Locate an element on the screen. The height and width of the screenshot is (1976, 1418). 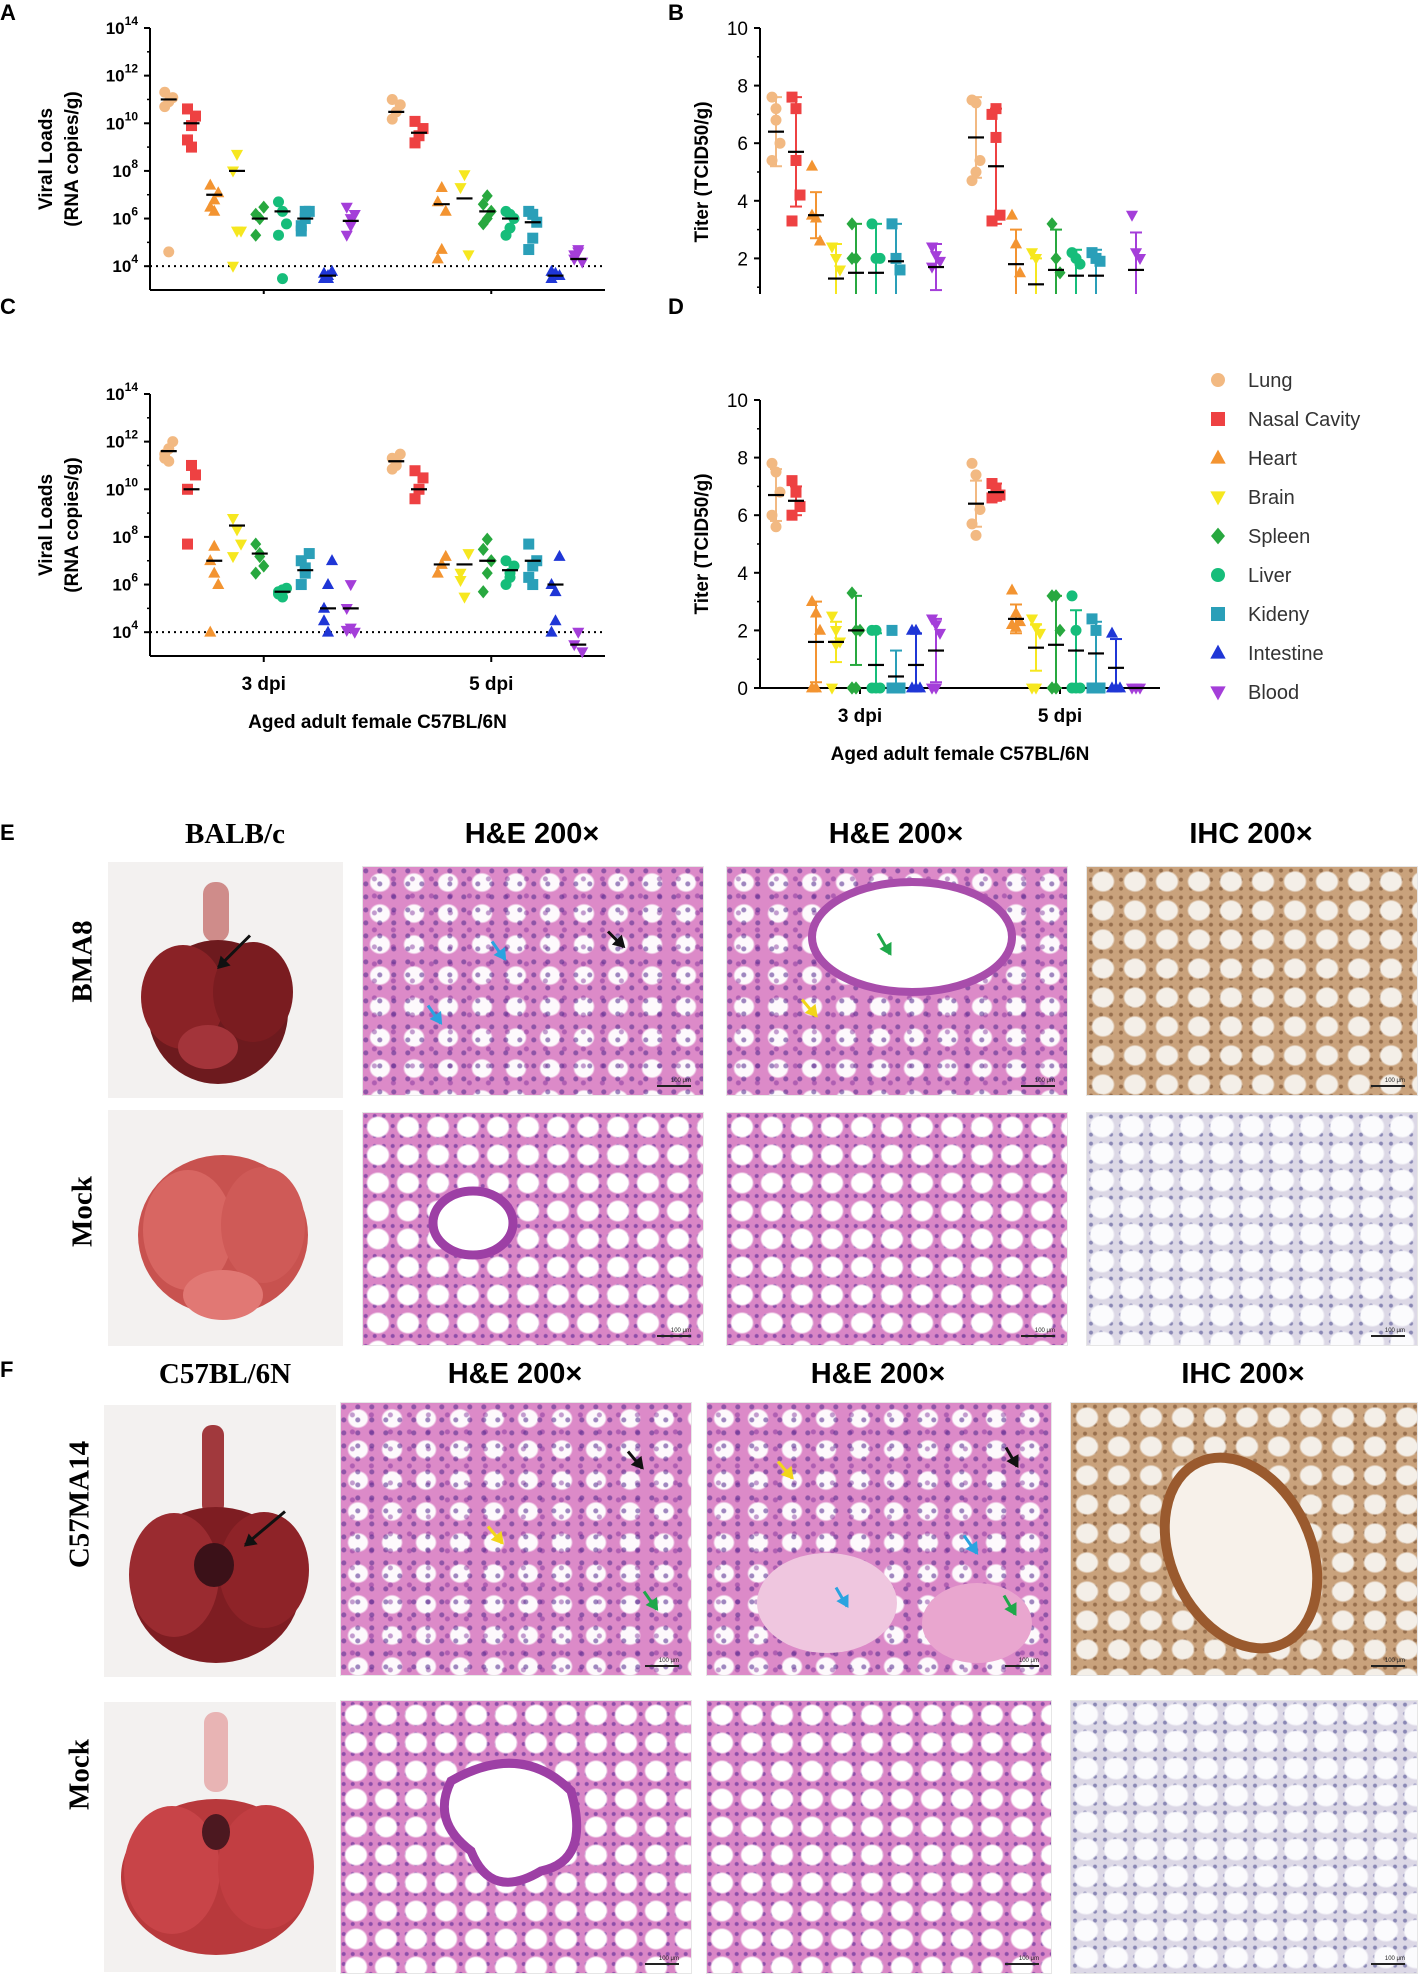
legend-label: Liver is located at coordinates (1270, 576).